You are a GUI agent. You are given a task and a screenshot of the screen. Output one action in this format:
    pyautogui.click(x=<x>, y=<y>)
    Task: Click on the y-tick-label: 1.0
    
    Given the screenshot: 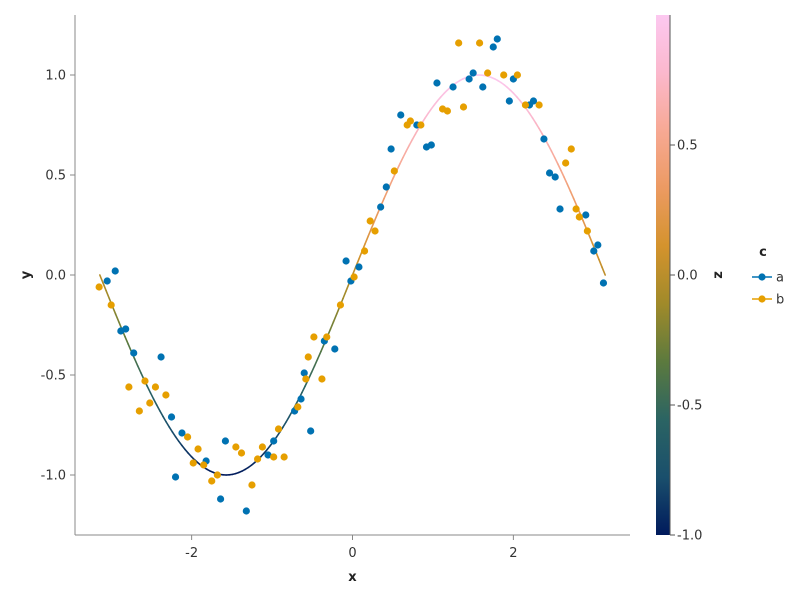 What is the action you would take?
    pyautogui.click(x=55, y=76)
    